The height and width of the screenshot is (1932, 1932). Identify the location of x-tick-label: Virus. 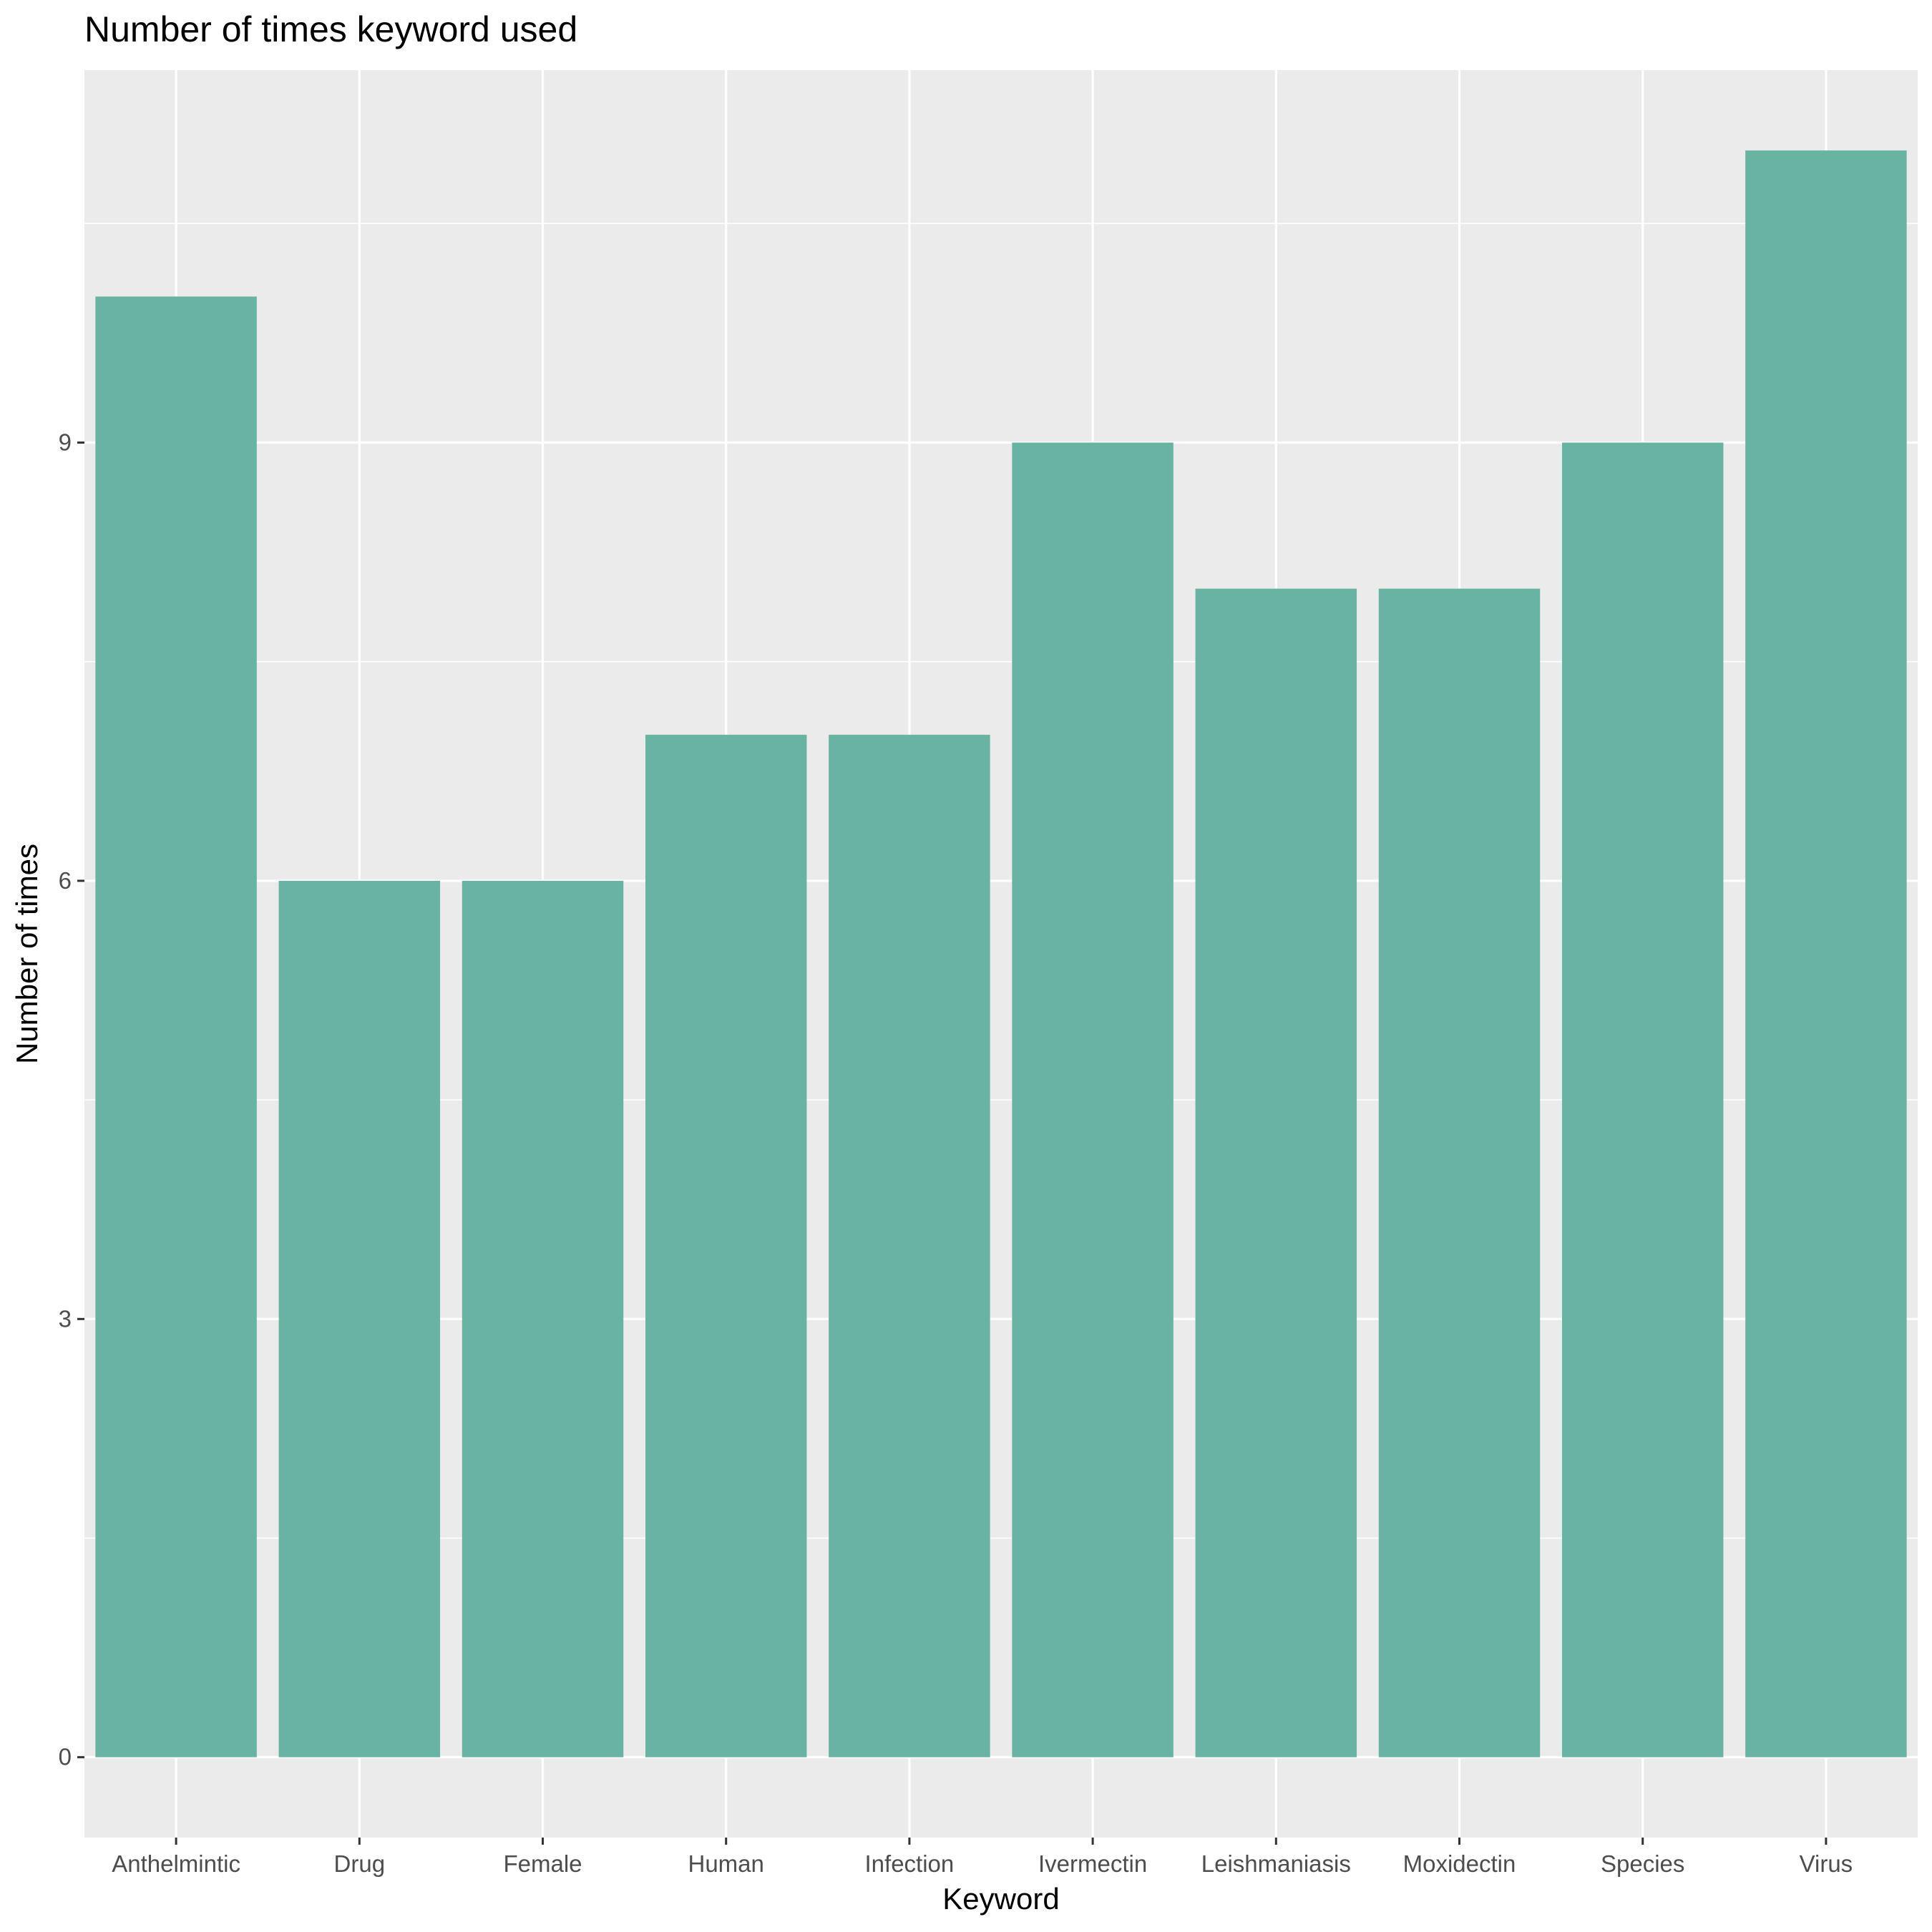
(1826, 1864).